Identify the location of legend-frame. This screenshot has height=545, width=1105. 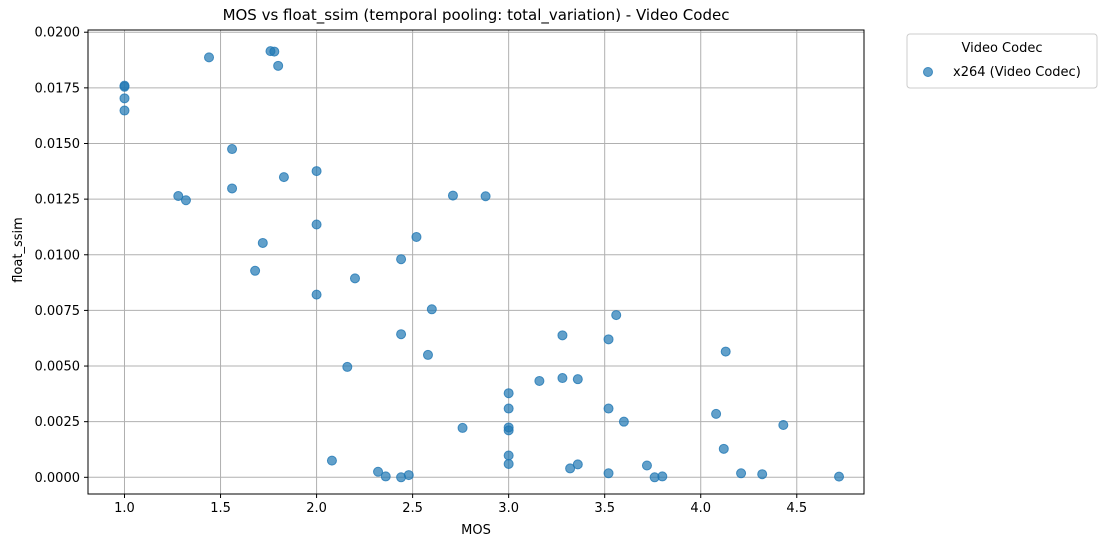
(1002, 61).